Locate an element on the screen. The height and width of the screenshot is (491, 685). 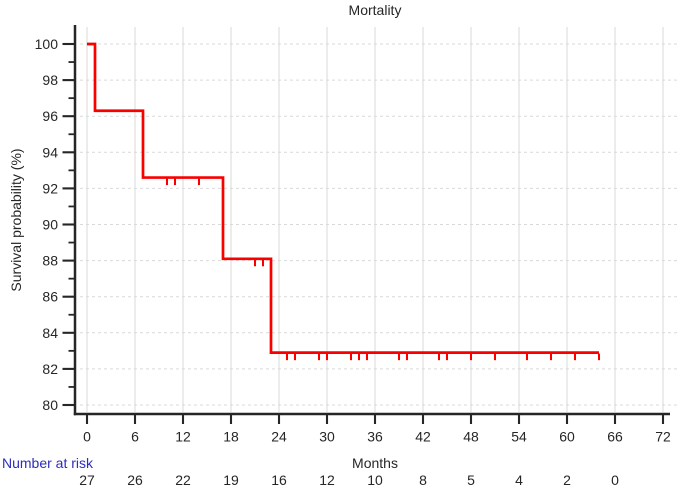
y-tick-label: 96 is located at coordinates (50, 116).